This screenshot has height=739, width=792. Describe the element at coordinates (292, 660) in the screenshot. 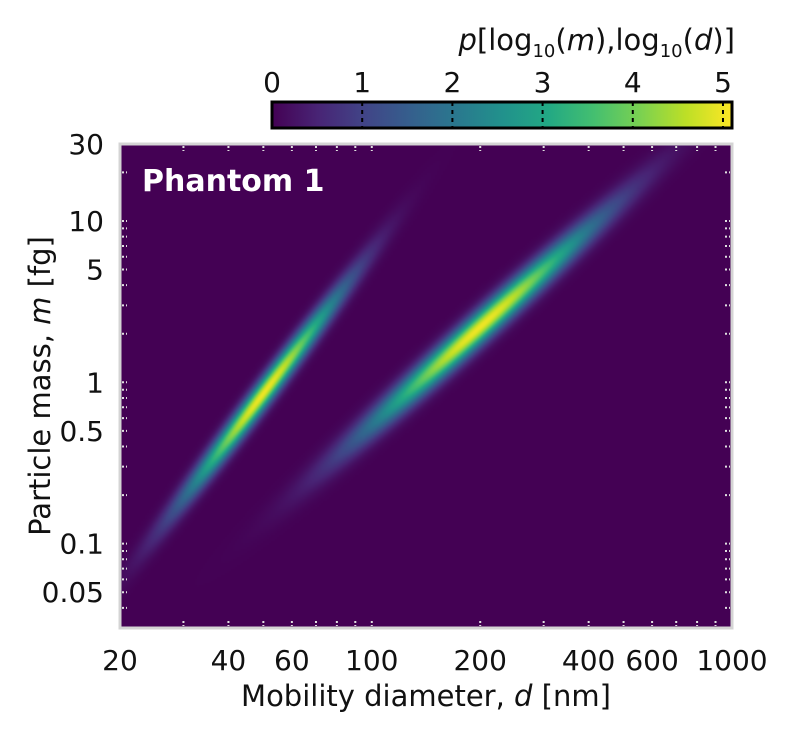

I see `x-tick-label: 60` at that location.